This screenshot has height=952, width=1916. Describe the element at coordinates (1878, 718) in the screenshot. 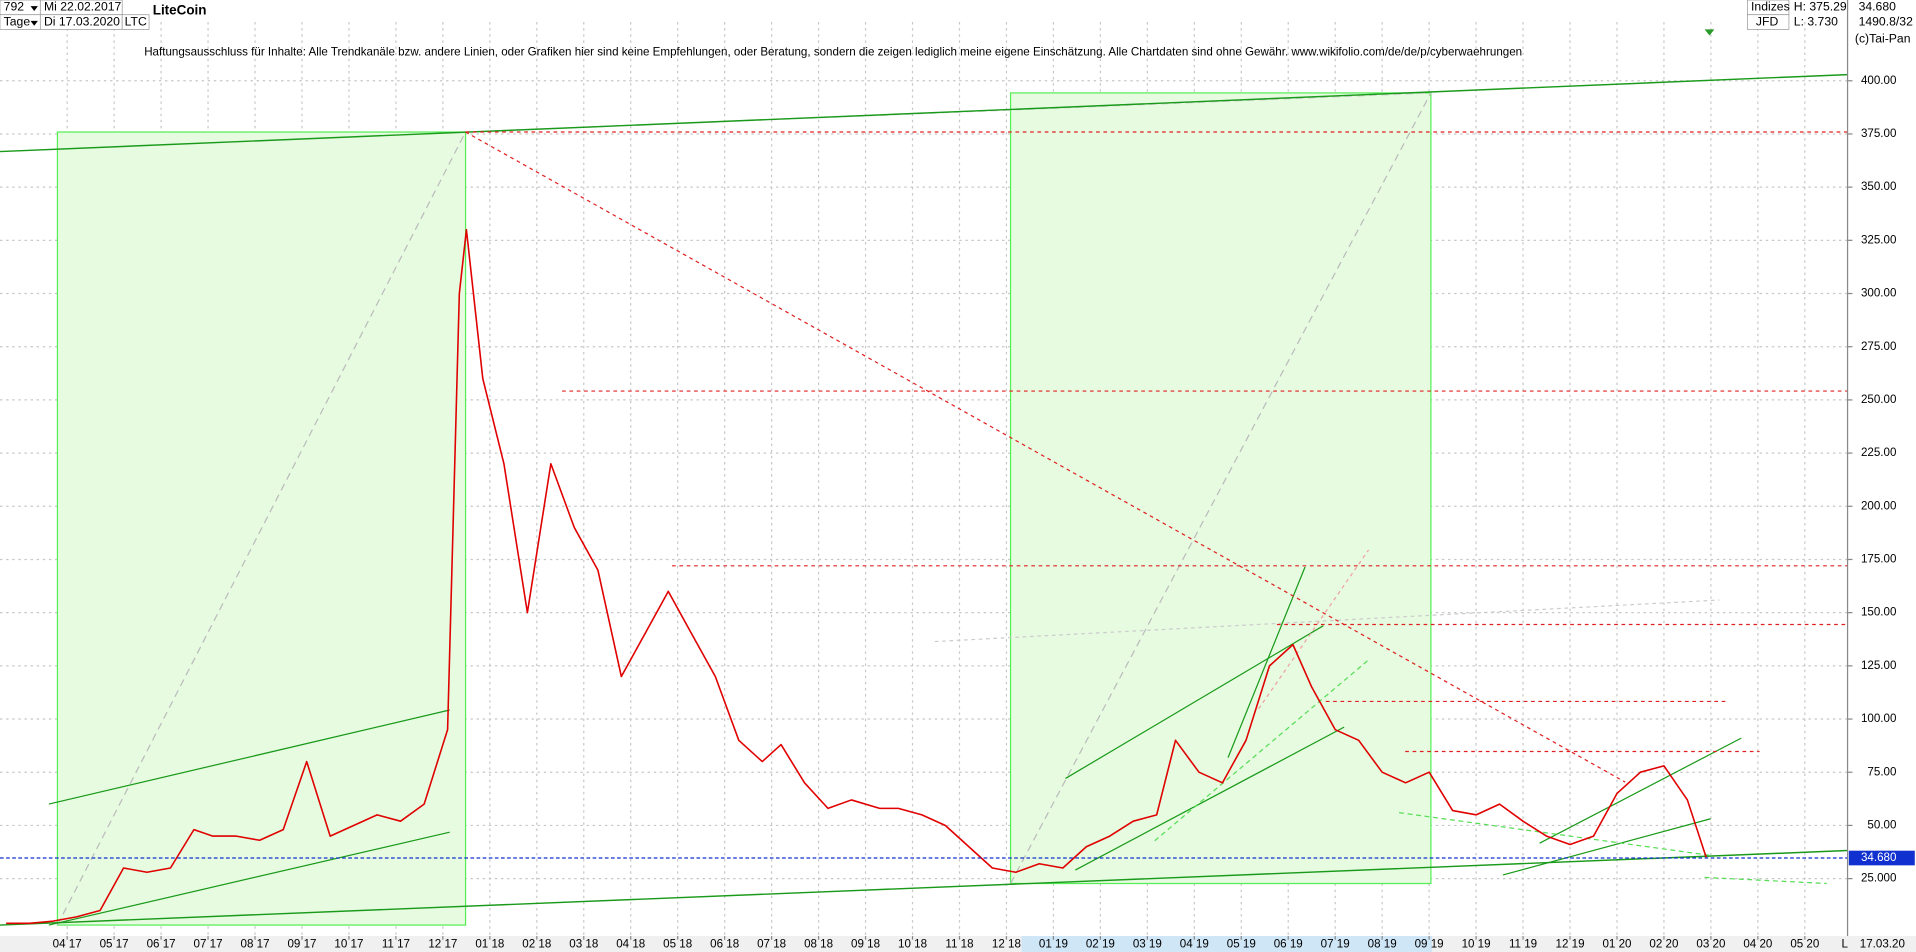

I see `y-tick-label: 100.00` at that location.